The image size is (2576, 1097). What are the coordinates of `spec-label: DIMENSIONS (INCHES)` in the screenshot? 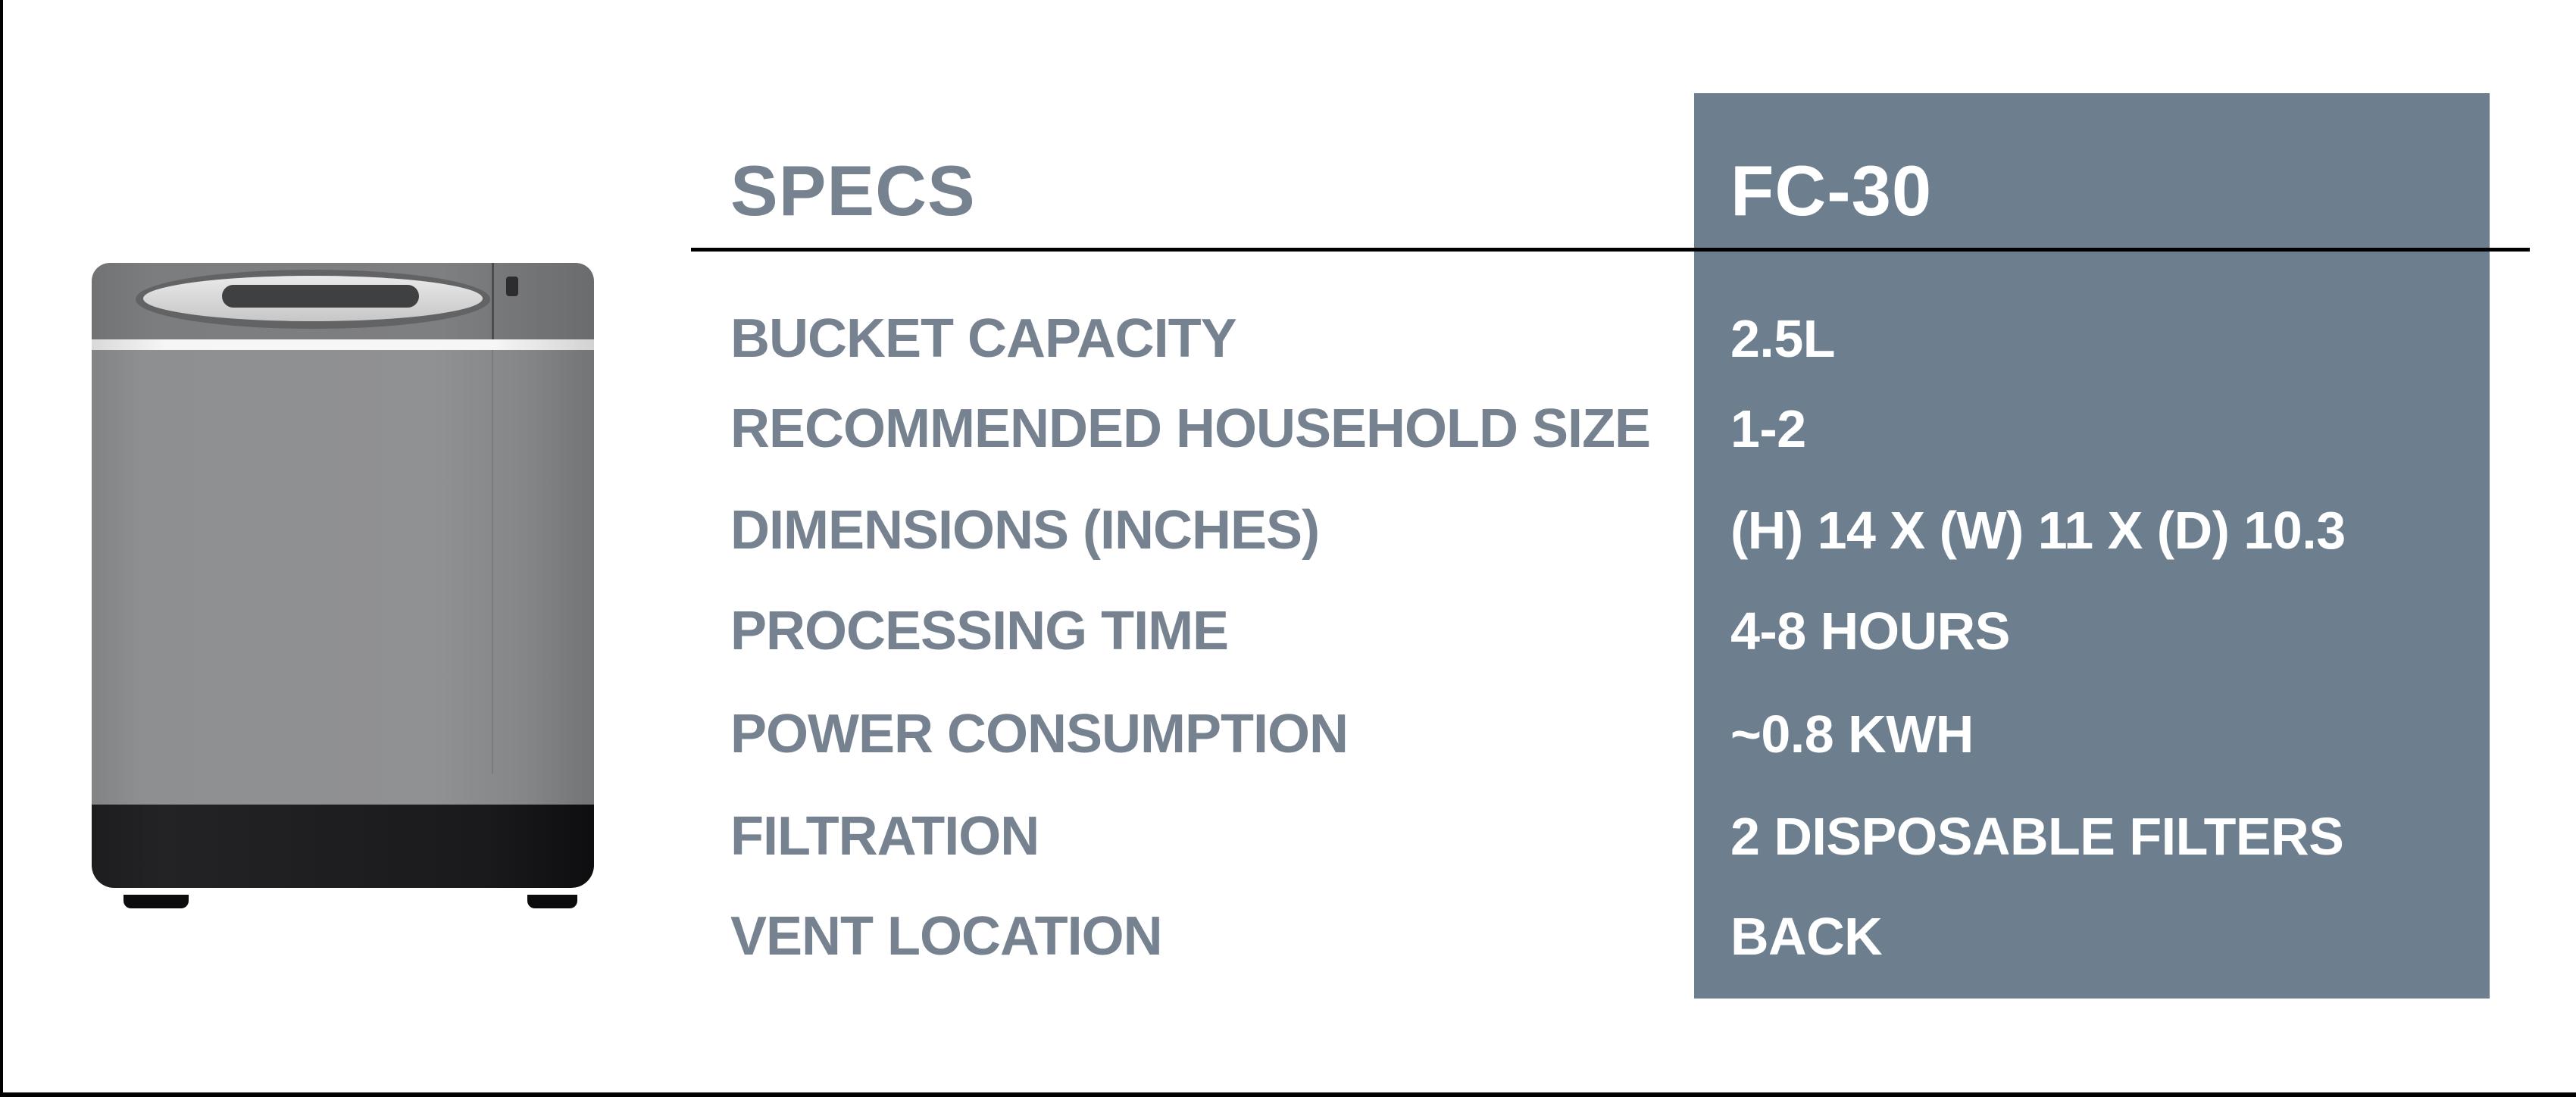 It's located at (1025, 530).